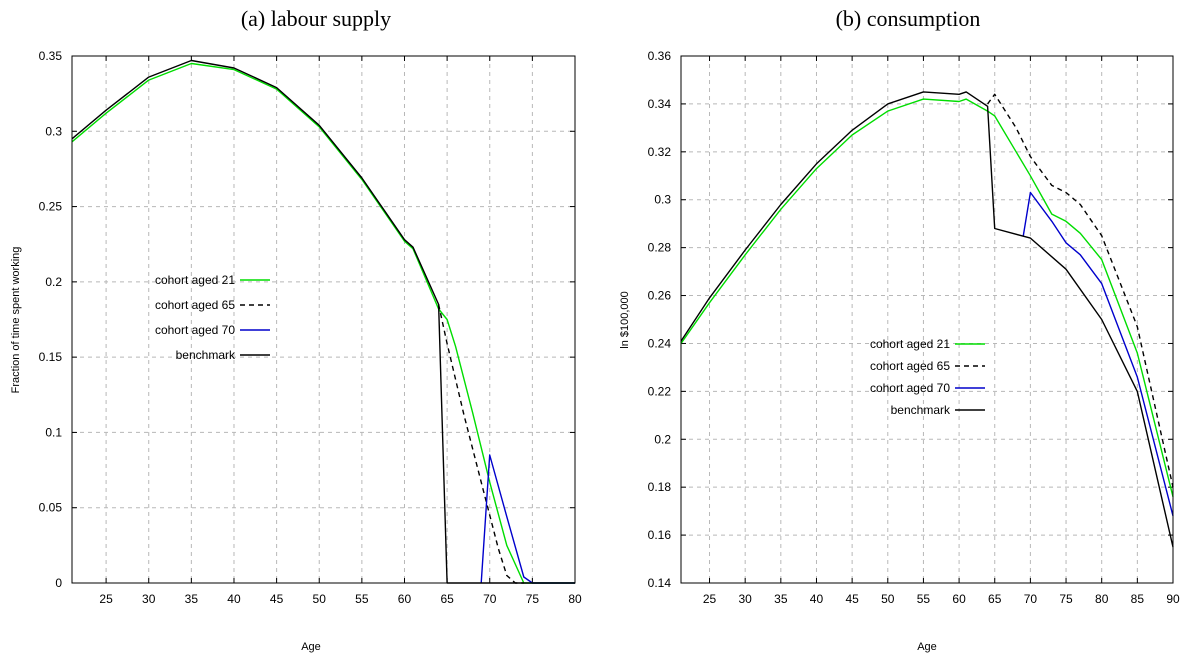 This screenshot has height=661, width=1188. I want to click on y-tick-label: 0.25, so click(51, 207).